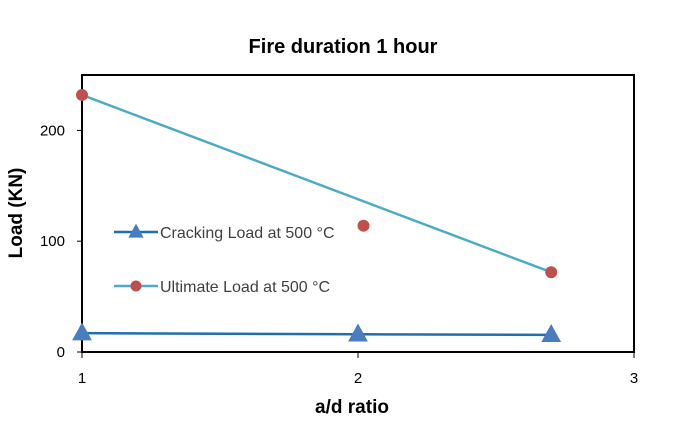 The image size is (673, 437). Describe the element at coordinates (316, 334) in the screenshot. I see `series-1-line` at that location.